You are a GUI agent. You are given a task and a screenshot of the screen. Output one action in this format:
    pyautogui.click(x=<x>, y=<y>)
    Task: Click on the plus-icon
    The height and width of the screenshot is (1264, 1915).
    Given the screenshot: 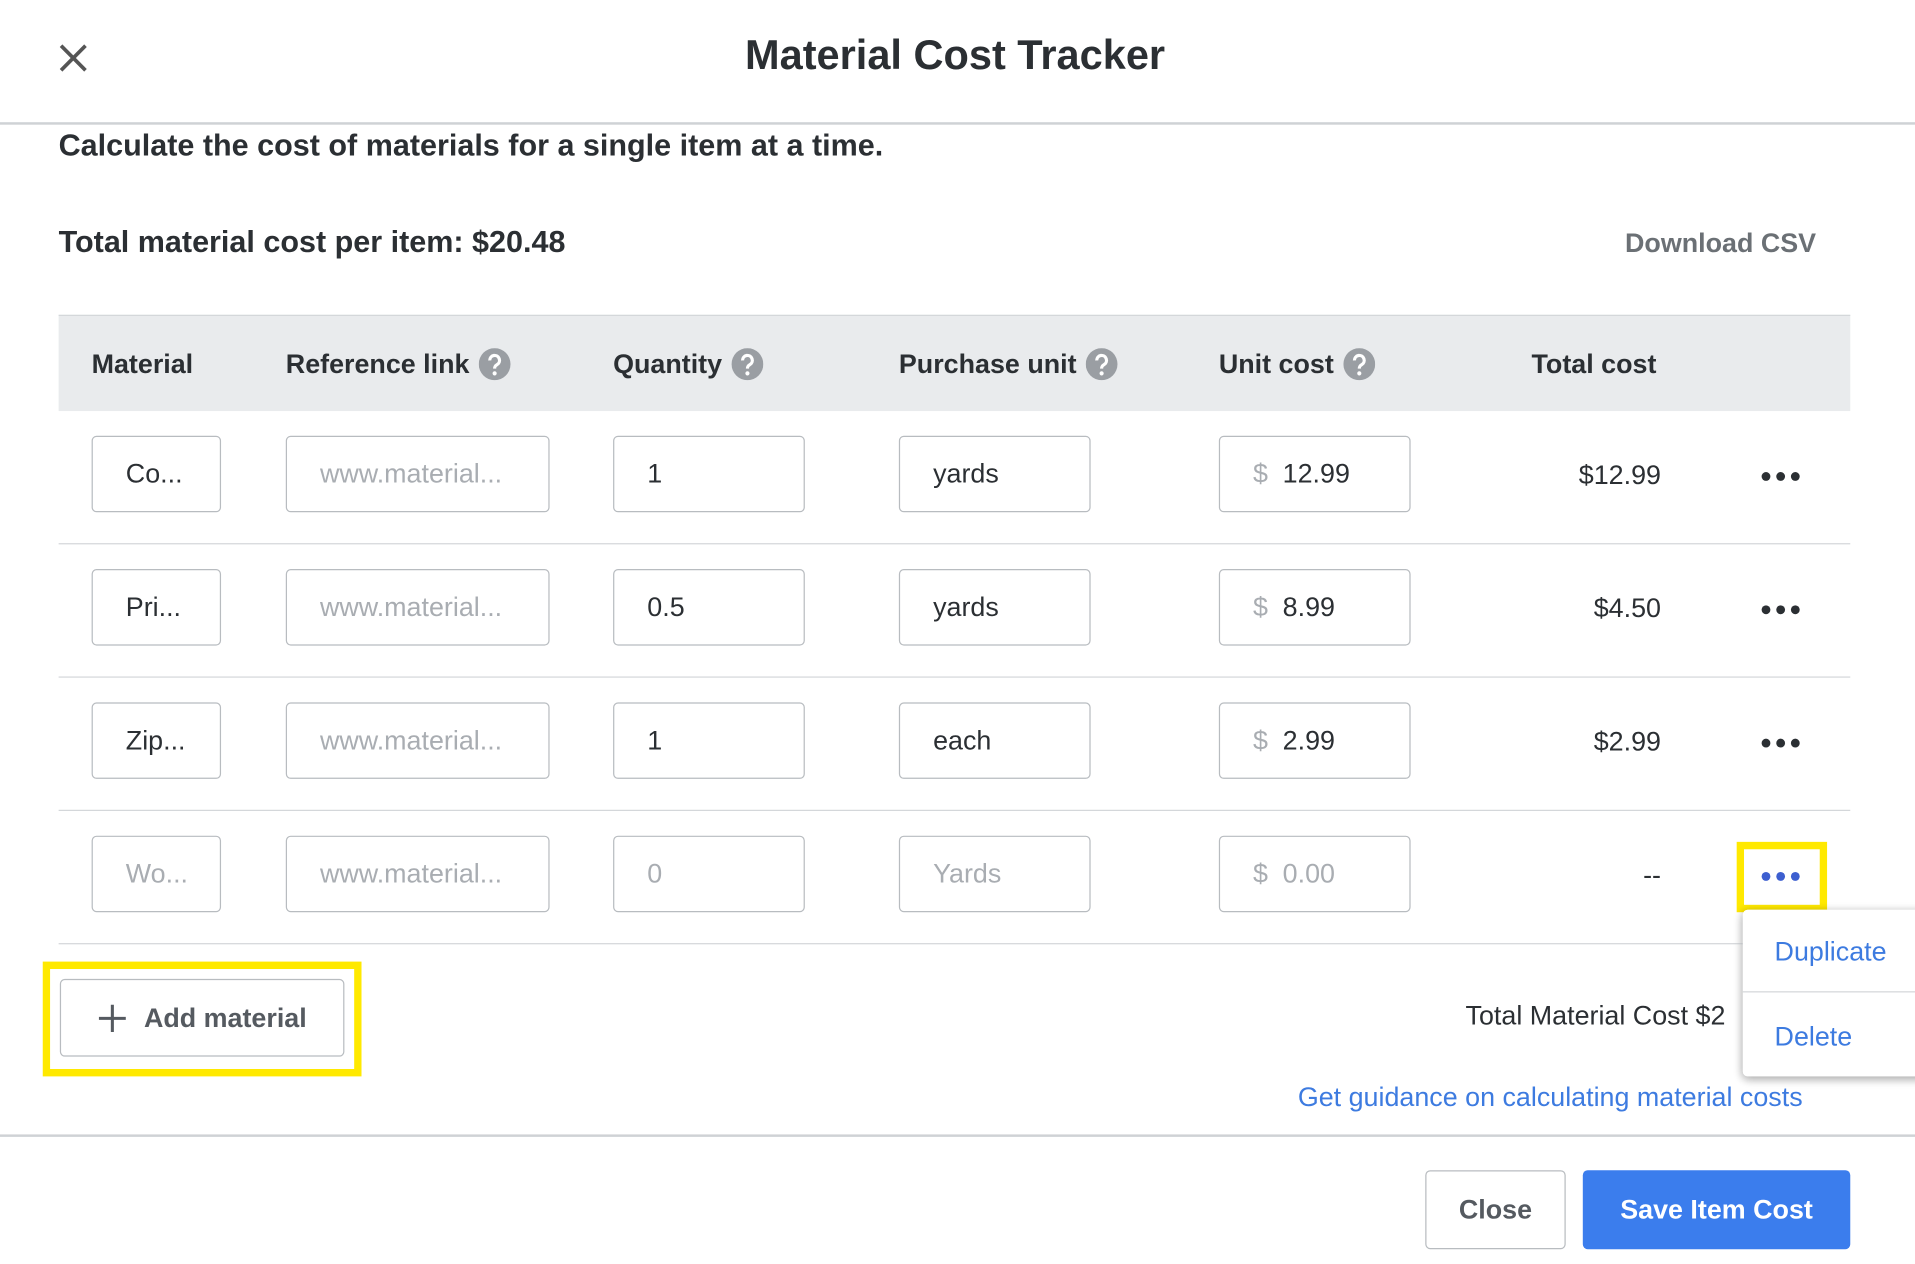 What is the action you would take?
    pyautogui.click(x=112, y=1018)
    